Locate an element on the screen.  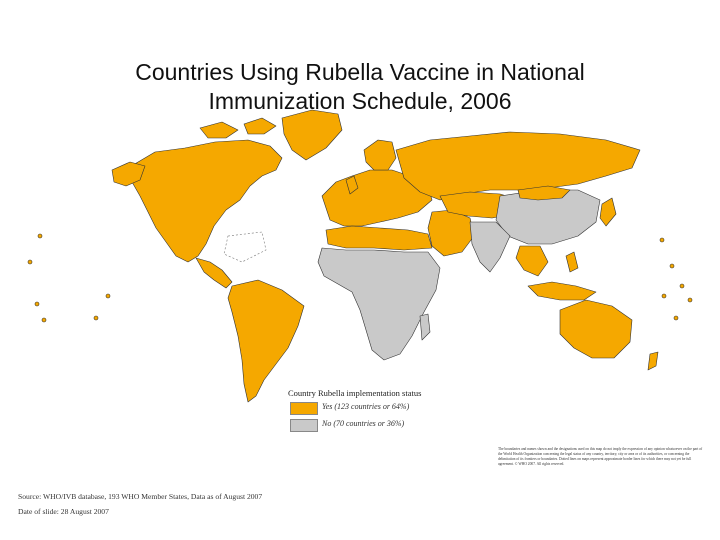
map-title-line-2: Immunization Schedule, 2006 is located at coordinates (360, 101).